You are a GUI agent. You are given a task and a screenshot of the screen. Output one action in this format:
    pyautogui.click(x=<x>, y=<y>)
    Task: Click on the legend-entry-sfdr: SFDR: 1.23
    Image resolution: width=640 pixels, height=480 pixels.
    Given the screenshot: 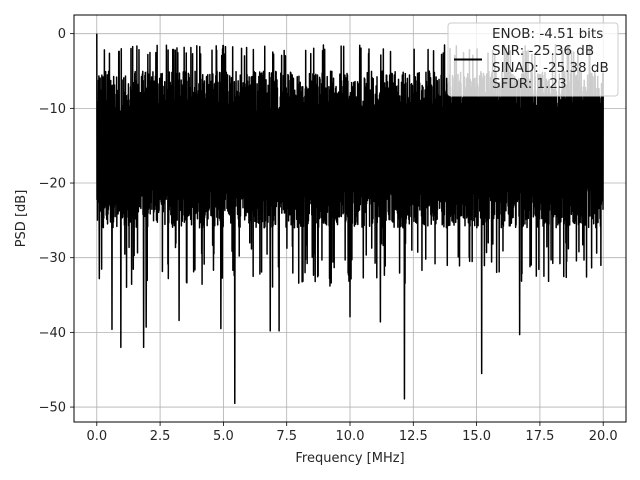 What is the action you would take?
    pyautogui.click(x=529, y=84)
    